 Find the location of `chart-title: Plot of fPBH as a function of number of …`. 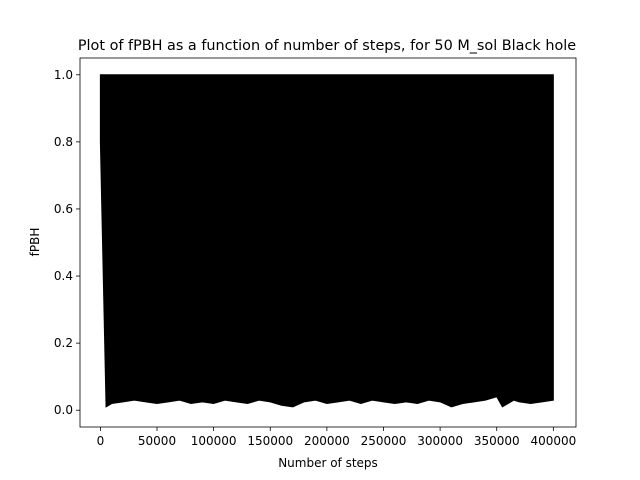

chart-title: Plot of fPBH as a function of number of … is located at coordinates (327, 46).